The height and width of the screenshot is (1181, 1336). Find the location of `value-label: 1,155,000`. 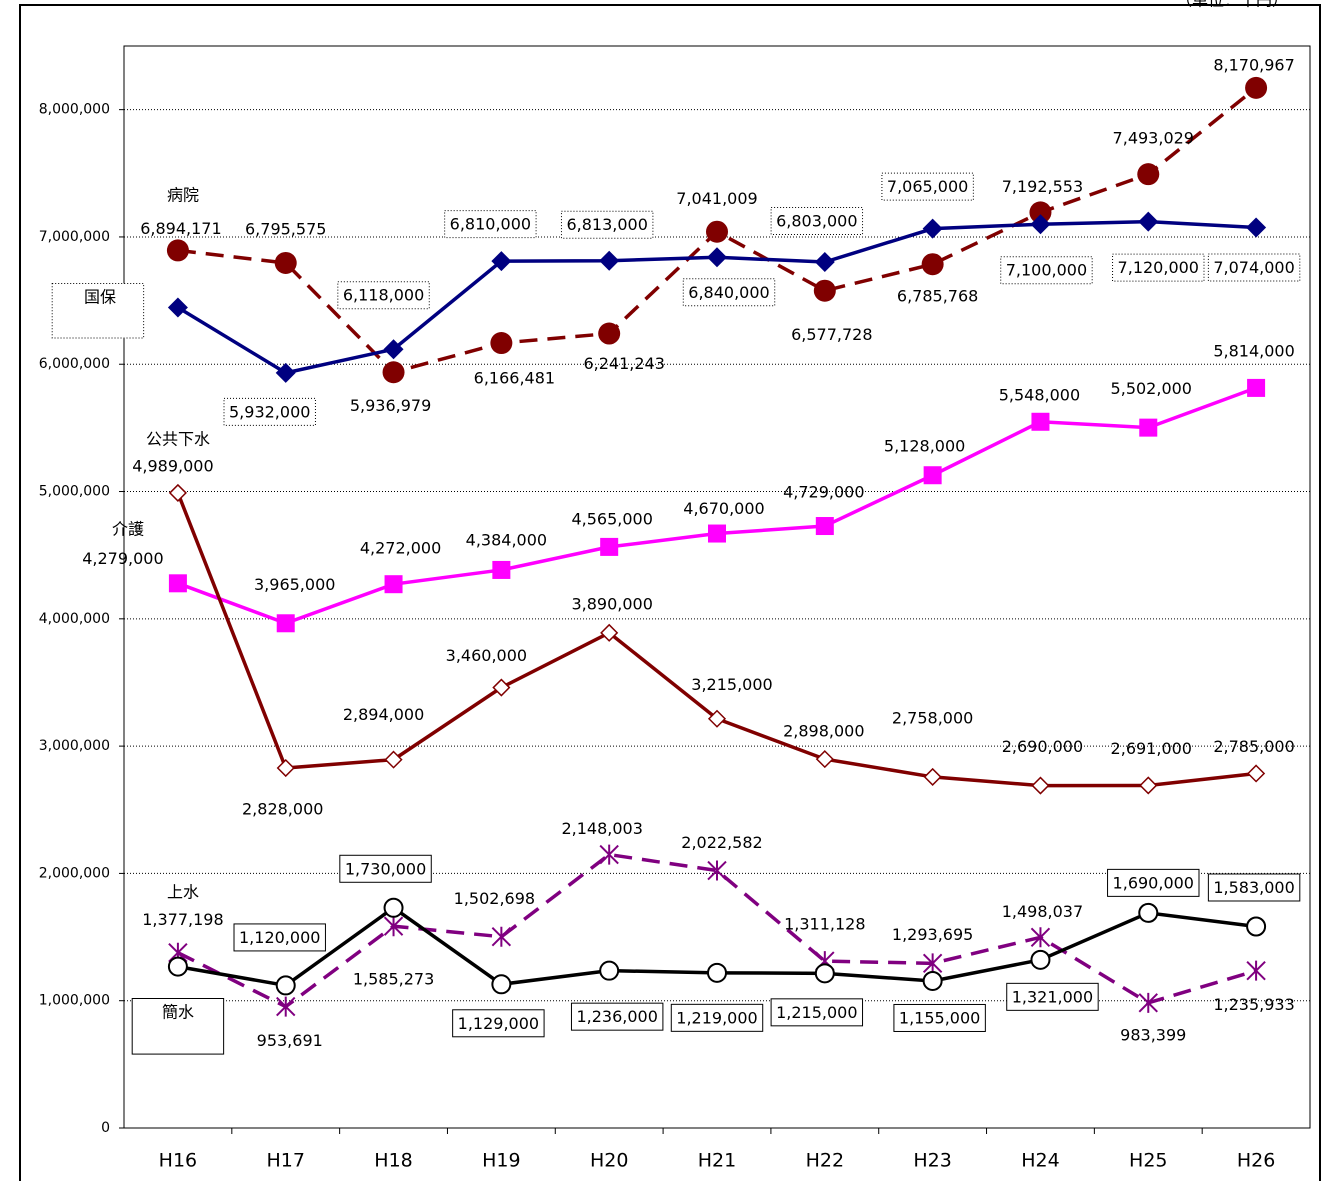

value-label: 1,155,000 is located at coordinates (939, 1017).